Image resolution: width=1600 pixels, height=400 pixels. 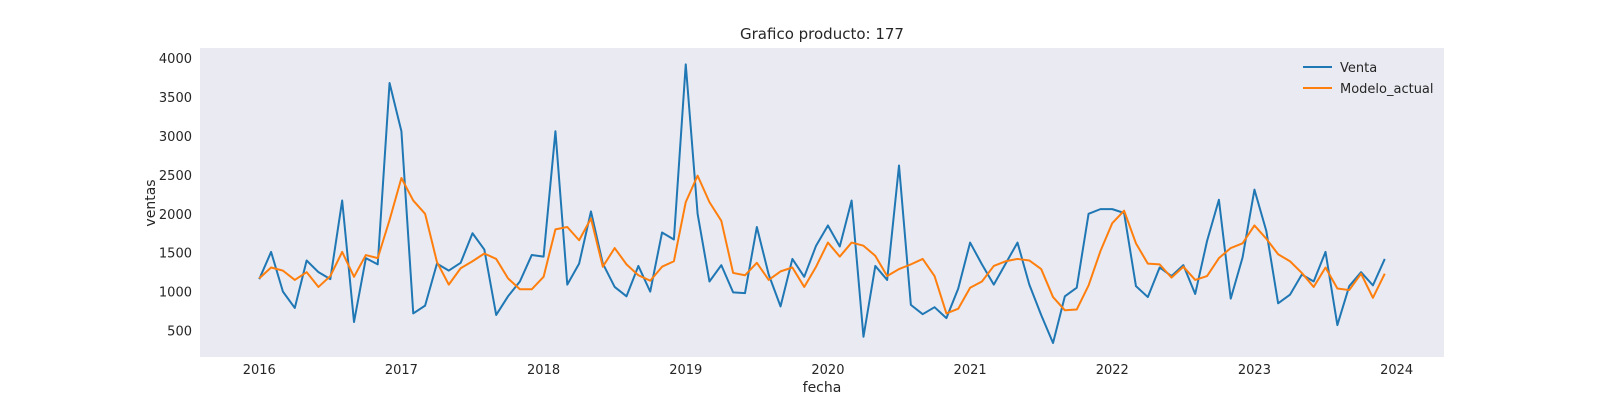 I want to click on legend: Venta Modelo_actual, so click(x=1368, y=79).